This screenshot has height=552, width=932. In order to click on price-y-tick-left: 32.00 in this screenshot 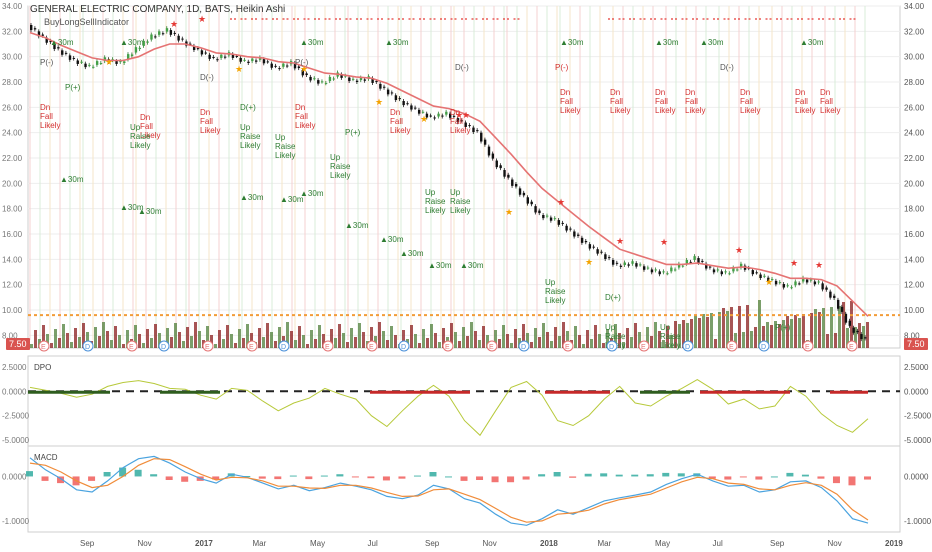, I will do `click(12, 31)`.